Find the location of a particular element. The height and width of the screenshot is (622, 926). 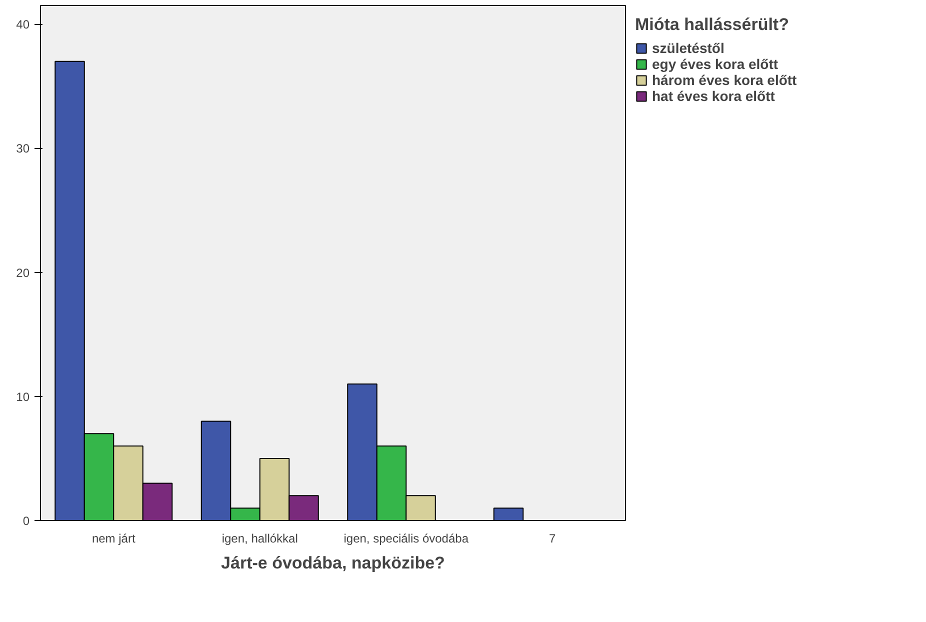

y-tick-label: 20 is located at coordinates (23, 273).